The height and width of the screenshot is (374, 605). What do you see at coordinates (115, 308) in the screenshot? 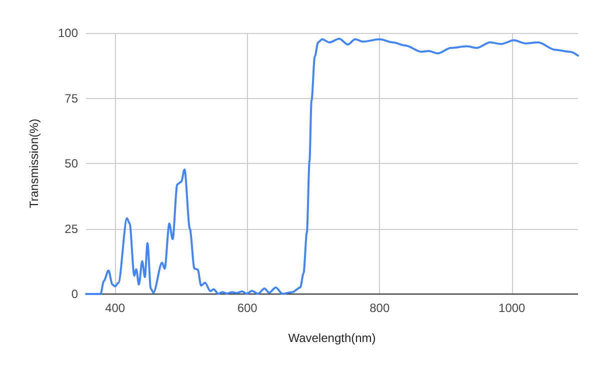
I see `x-tick-label: 400` at bounding box center [115, 308].